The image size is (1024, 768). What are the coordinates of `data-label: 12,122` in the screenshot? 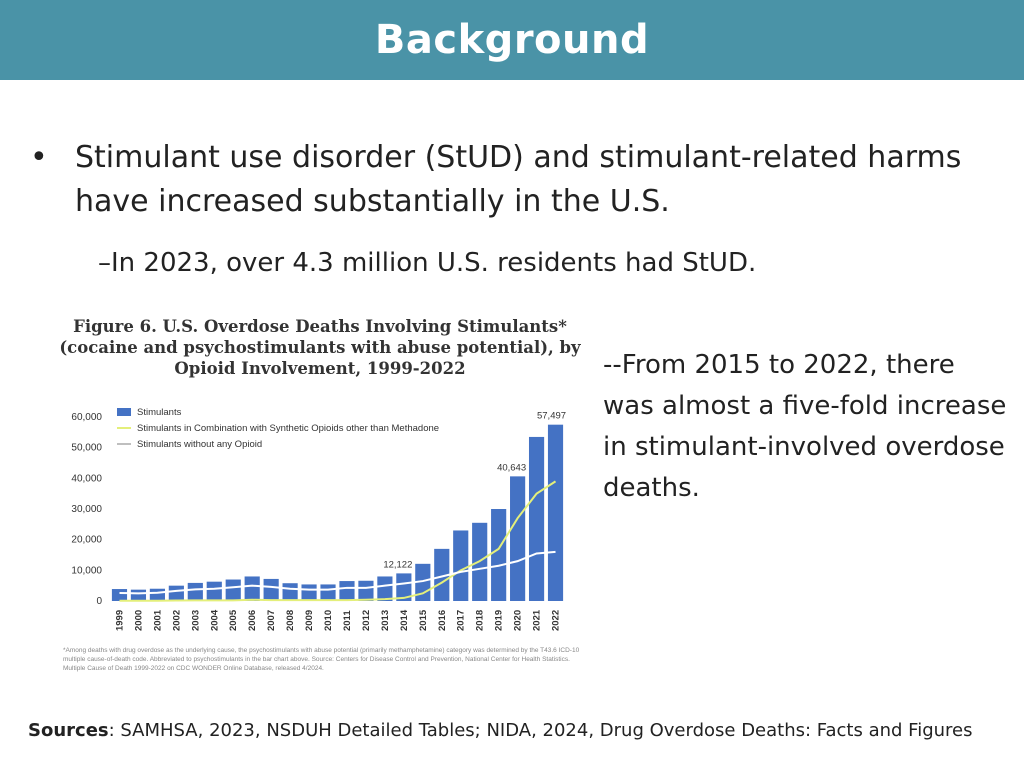 It's located at (397, 564).